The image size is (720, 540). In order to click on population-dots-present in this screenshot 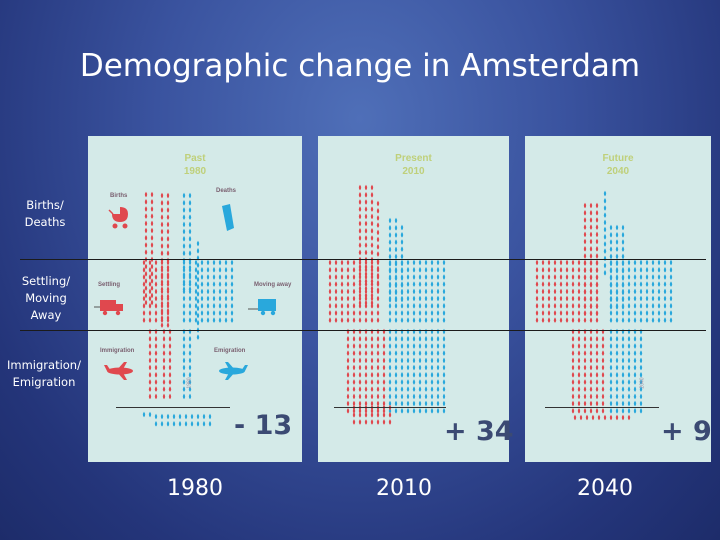, I will do `click(387, 304)`.